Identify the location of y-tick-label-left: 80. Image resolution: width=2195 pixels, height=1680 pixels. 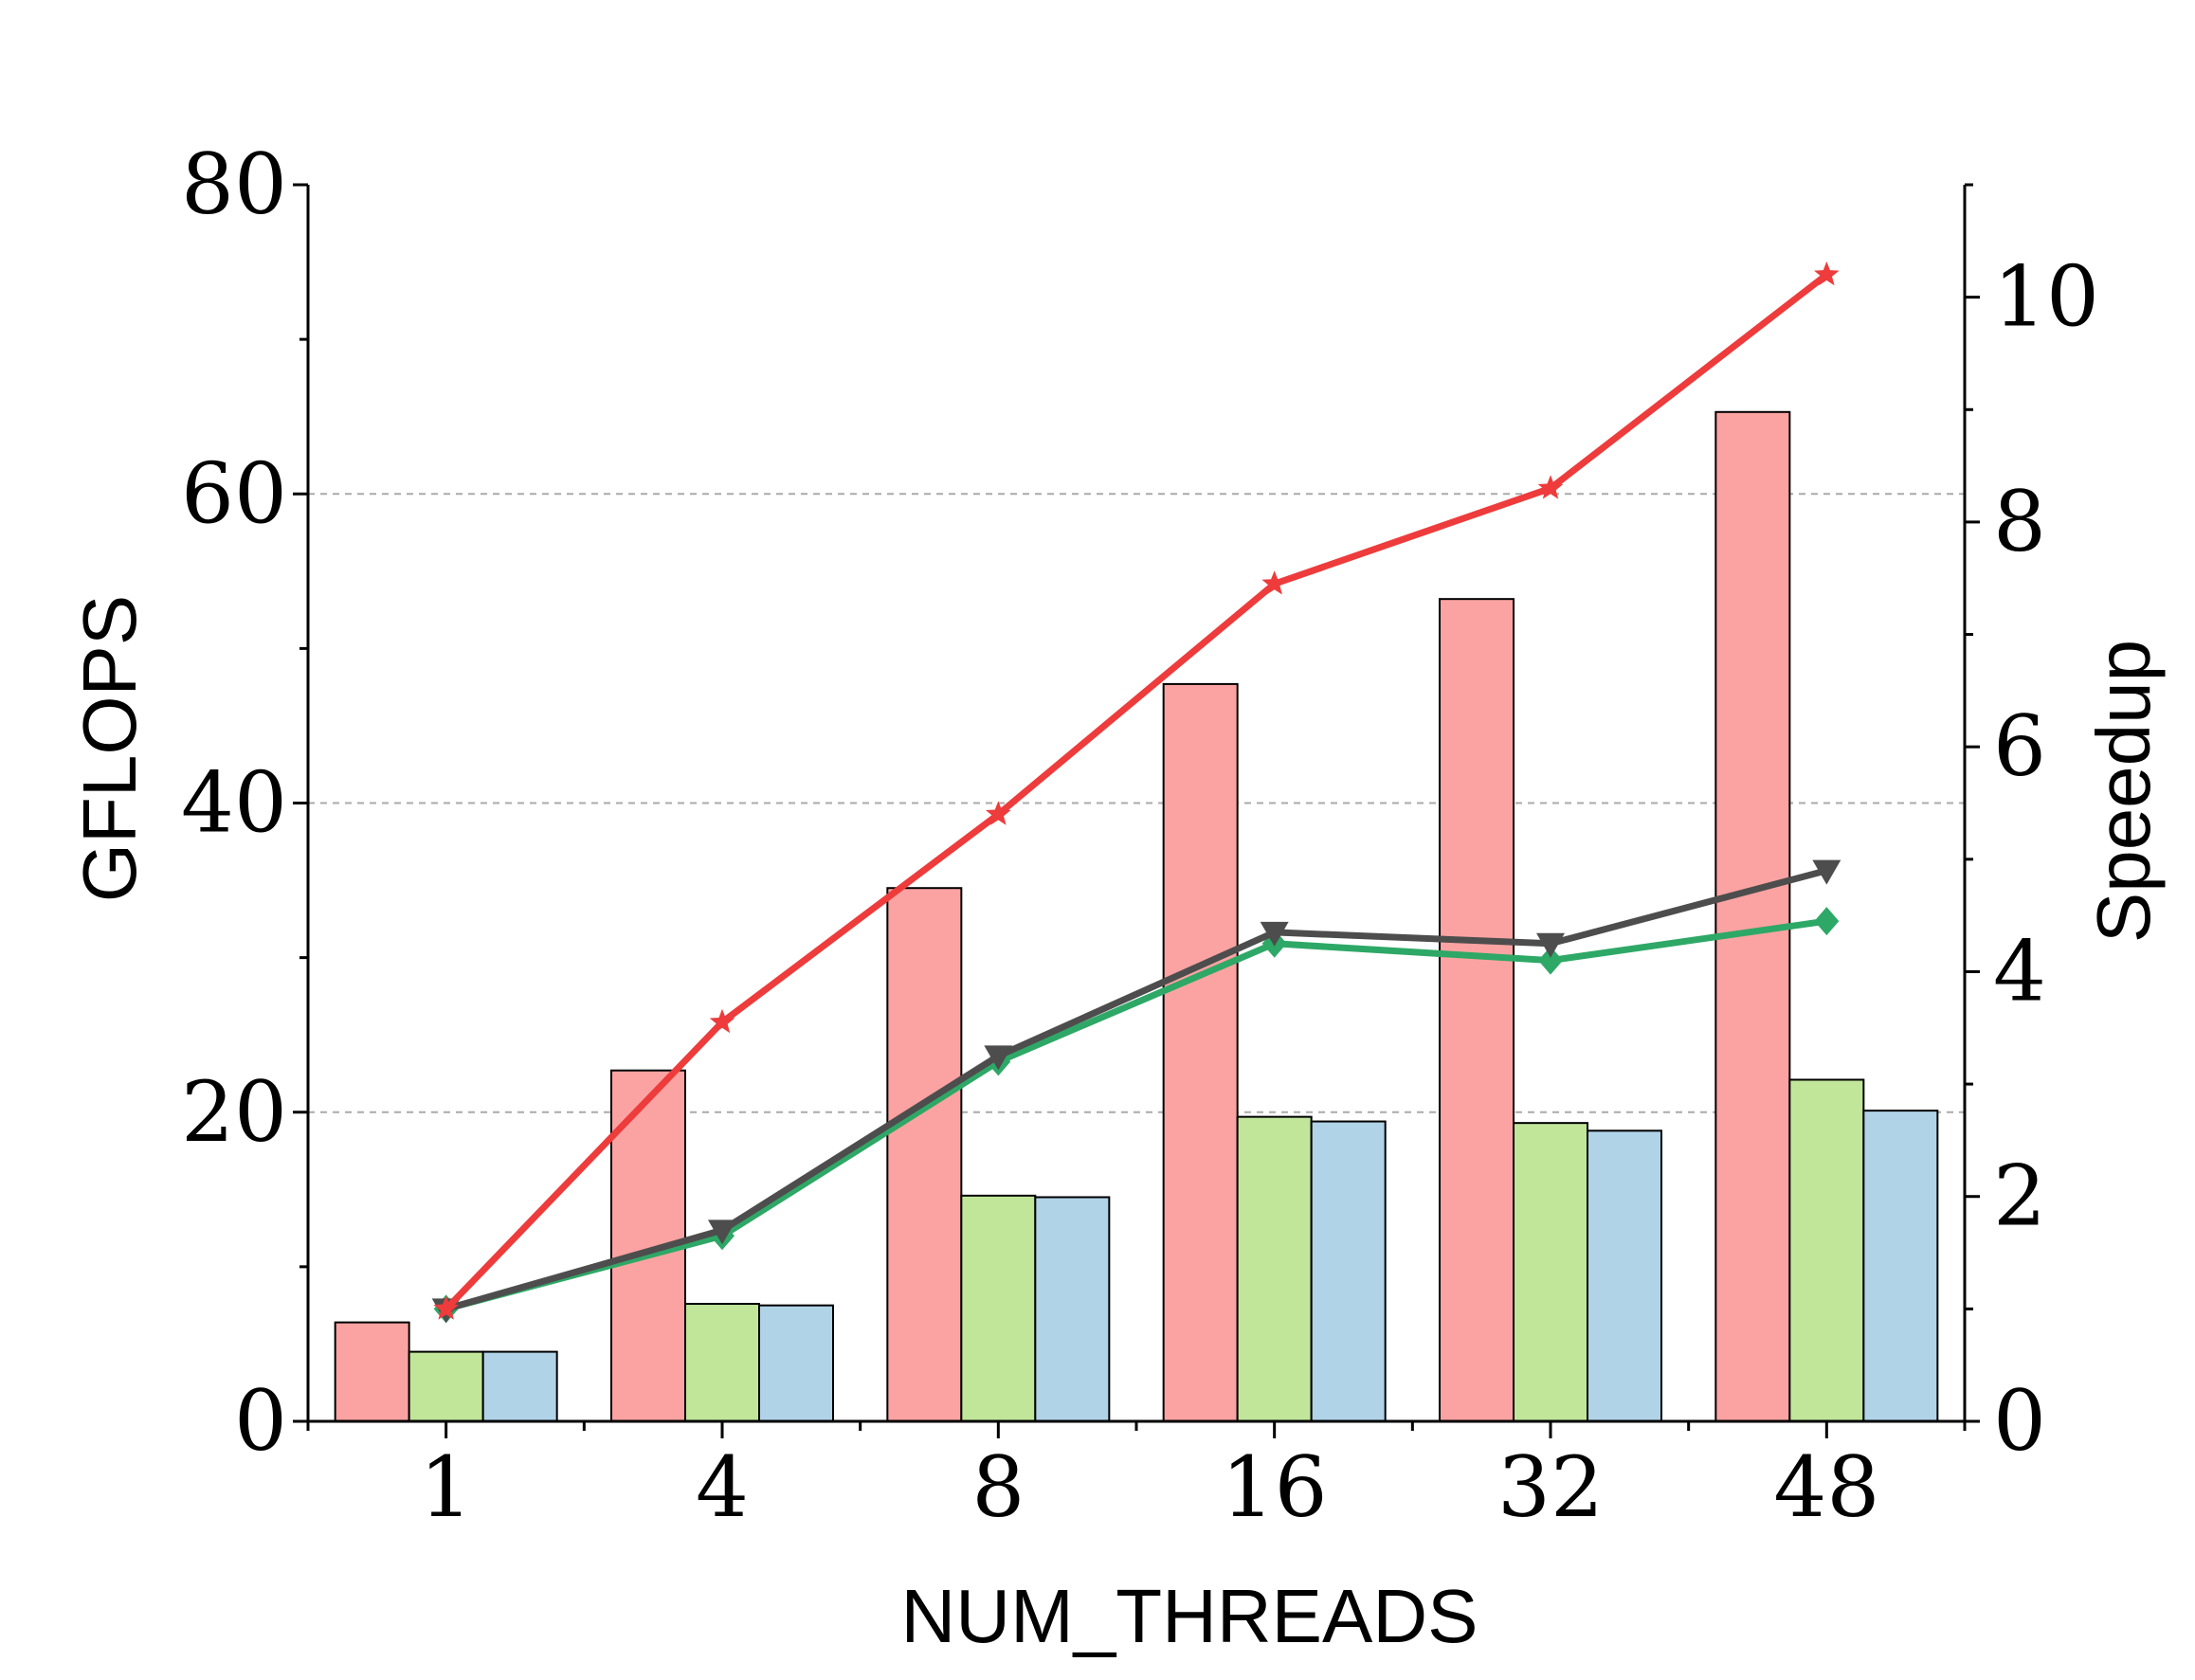
(234, 184).